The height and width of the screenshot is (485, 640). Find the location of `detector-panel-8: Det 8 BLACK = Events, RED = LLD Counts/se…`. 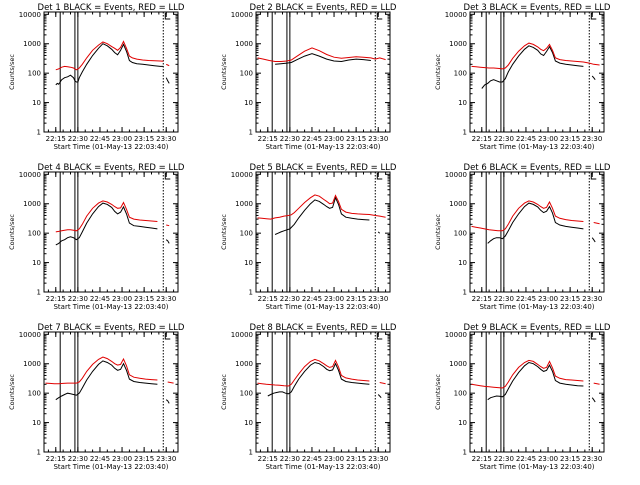

detector-panel-8: Det 8 BLACK = Events, RED = LLD Counts/se… is located at coordinates (308, 397).